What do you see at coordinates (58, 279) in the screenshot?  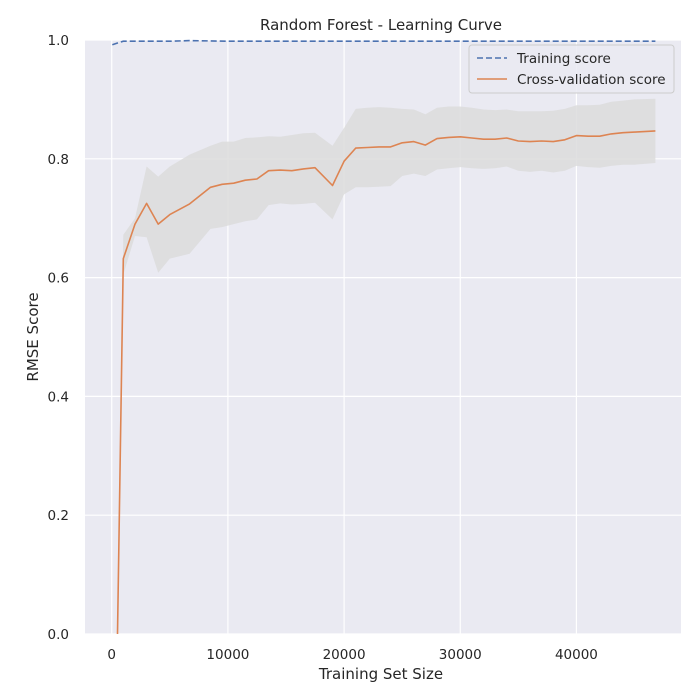 I see `y-tick-label: 0.6` at bounding box center [58, 279].